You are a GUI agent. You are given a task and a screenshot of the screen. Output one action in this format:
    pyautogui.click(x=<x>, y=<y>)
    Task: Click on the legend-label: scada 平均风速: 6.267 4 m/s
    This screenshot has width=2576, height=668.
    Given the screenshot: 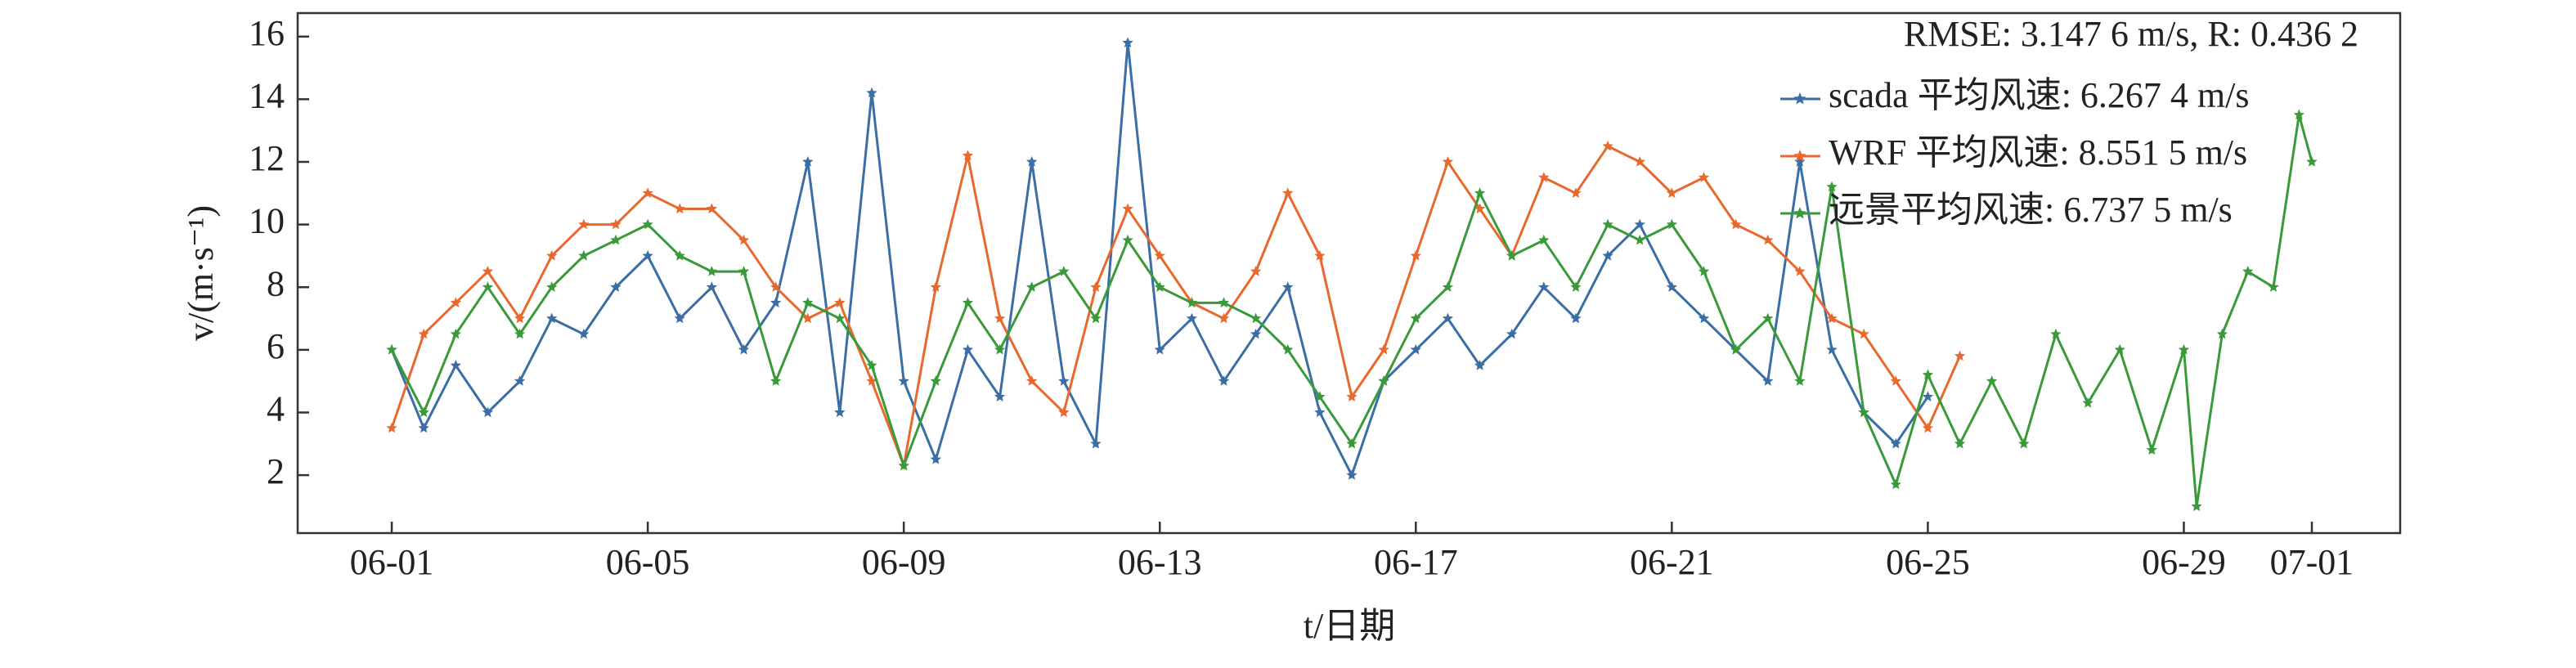 What is the action you would take?
    pyautogui.click(x=2039, y=95)
    